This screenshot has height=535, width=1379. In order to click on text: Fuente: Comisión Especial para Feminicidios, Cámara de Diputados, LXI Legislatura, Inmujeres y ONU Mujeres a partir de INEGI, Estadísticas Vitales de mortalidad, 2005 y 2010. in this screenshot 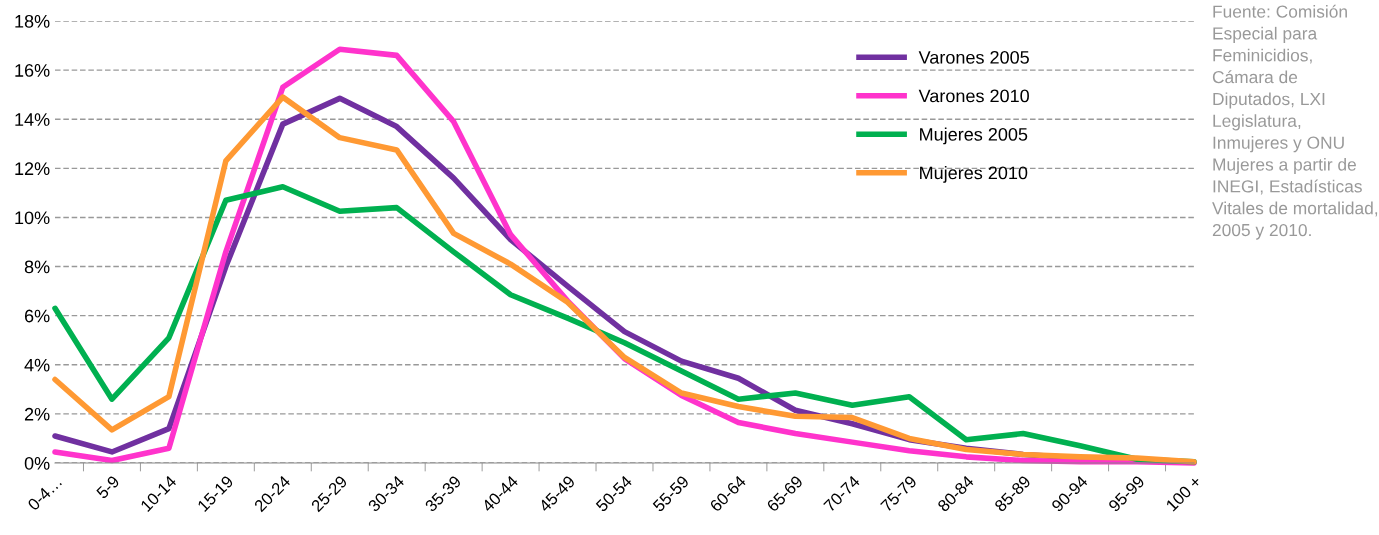, I will do `click(1295, 122)`.